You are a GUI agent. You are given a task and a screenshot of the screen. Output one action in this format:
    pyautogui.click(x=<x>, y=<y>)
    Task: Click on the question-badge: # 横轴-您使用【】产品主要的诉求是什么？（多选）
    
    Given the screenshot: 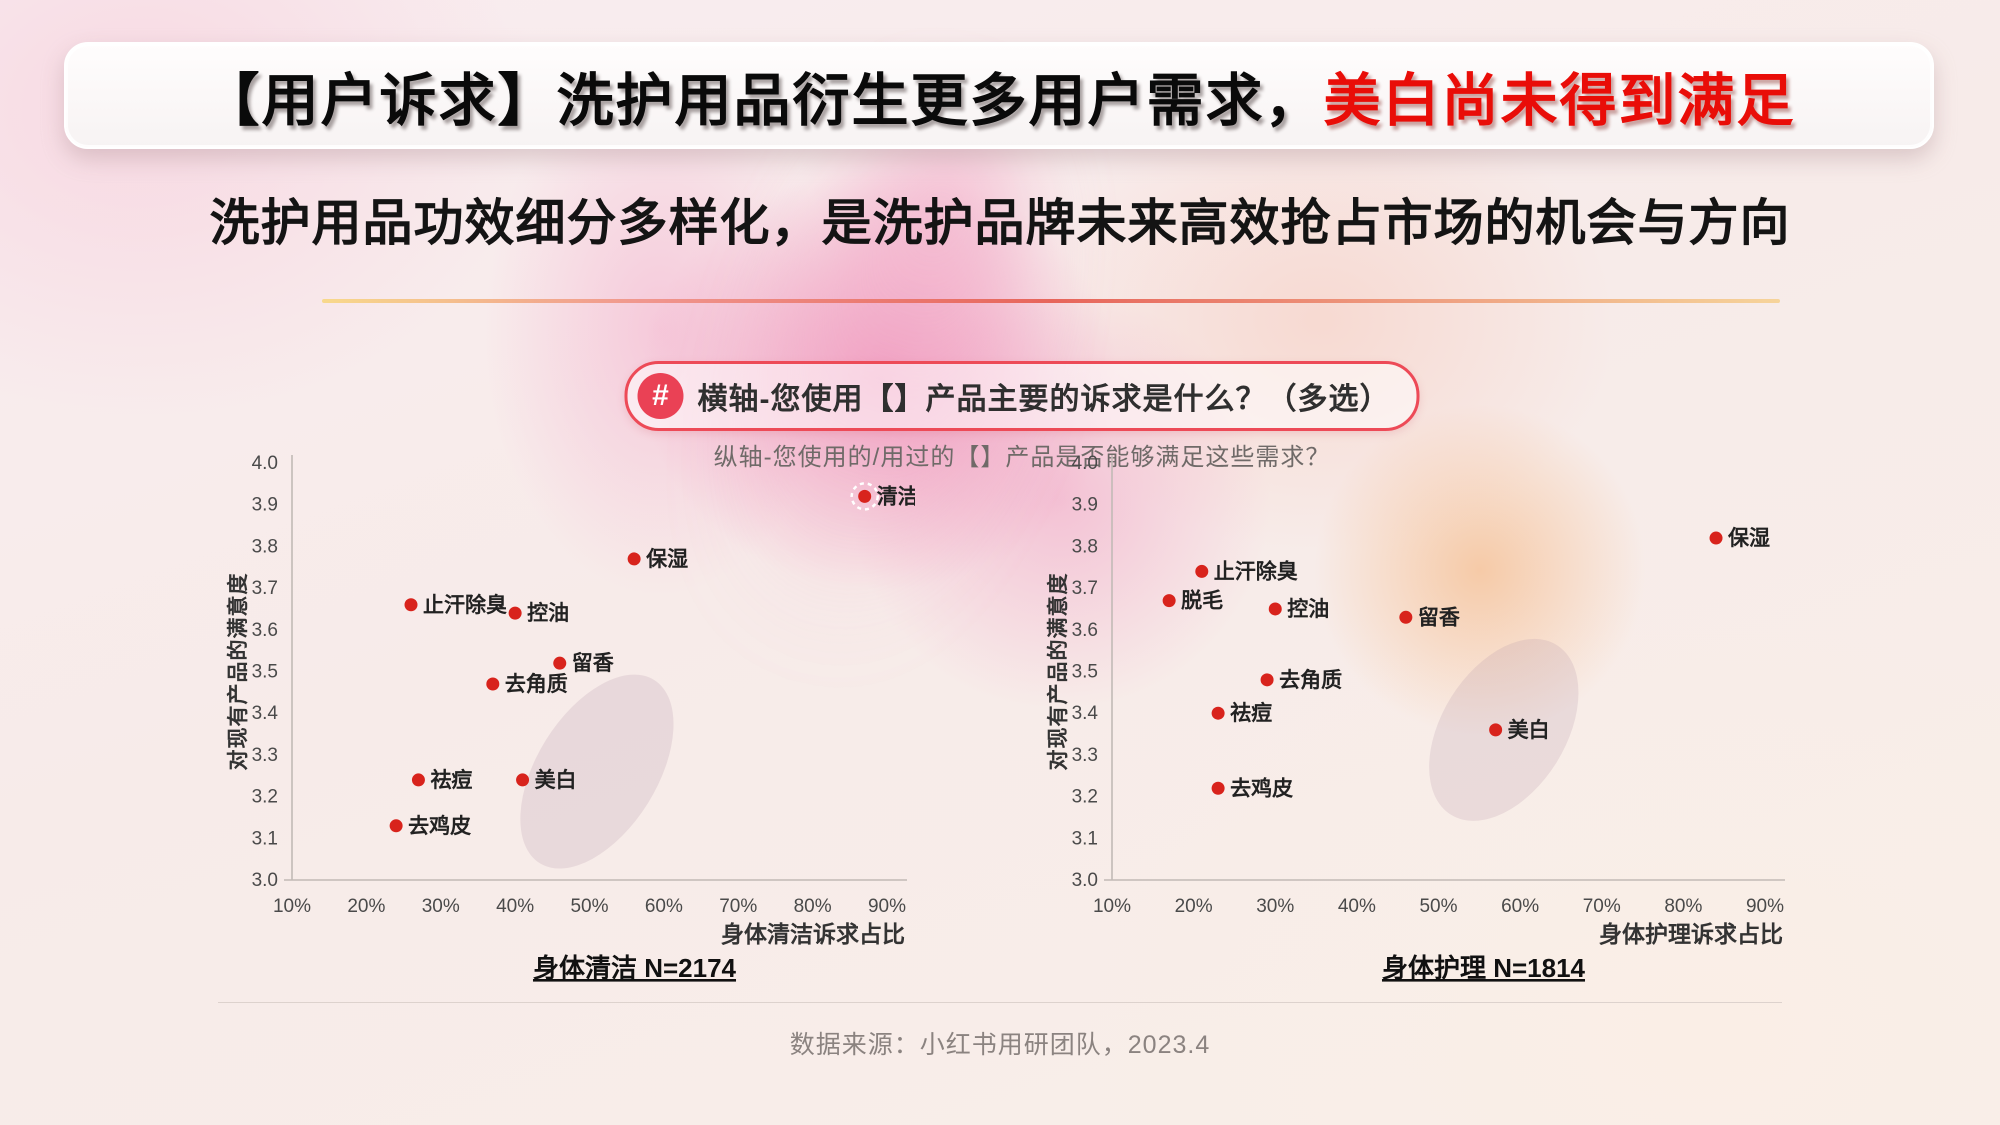 What is the action you would take?
    pyautogui.click(x=1022, y=396)
    